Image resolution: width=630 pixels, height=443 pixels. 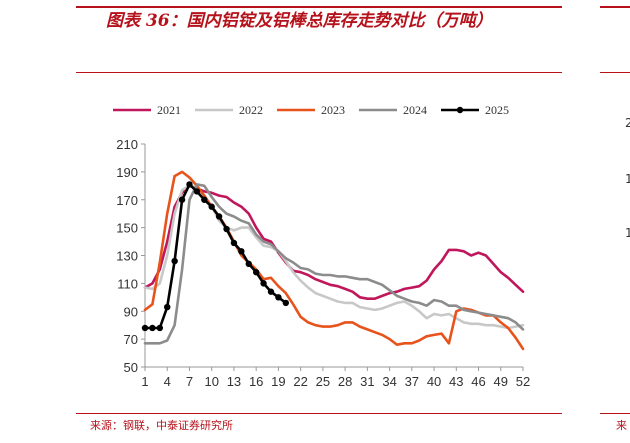 I want to click on x-tick-label: 43, so click(x=456, y=381).